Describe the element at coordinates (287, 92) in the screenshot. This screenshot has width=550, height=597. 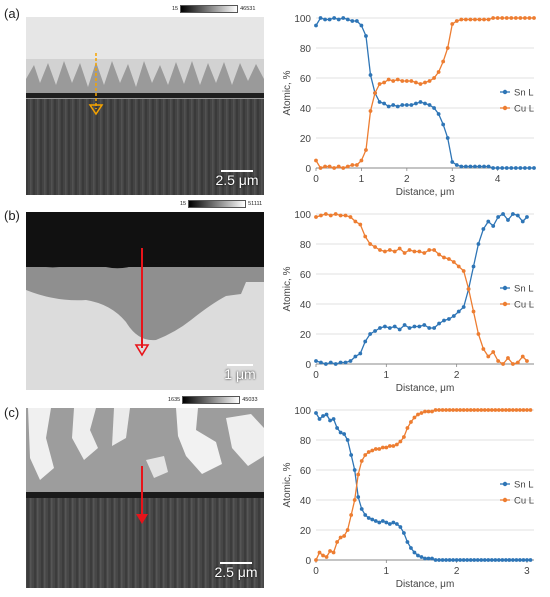
I see `y-axis-label: Atomic, %` at that location.